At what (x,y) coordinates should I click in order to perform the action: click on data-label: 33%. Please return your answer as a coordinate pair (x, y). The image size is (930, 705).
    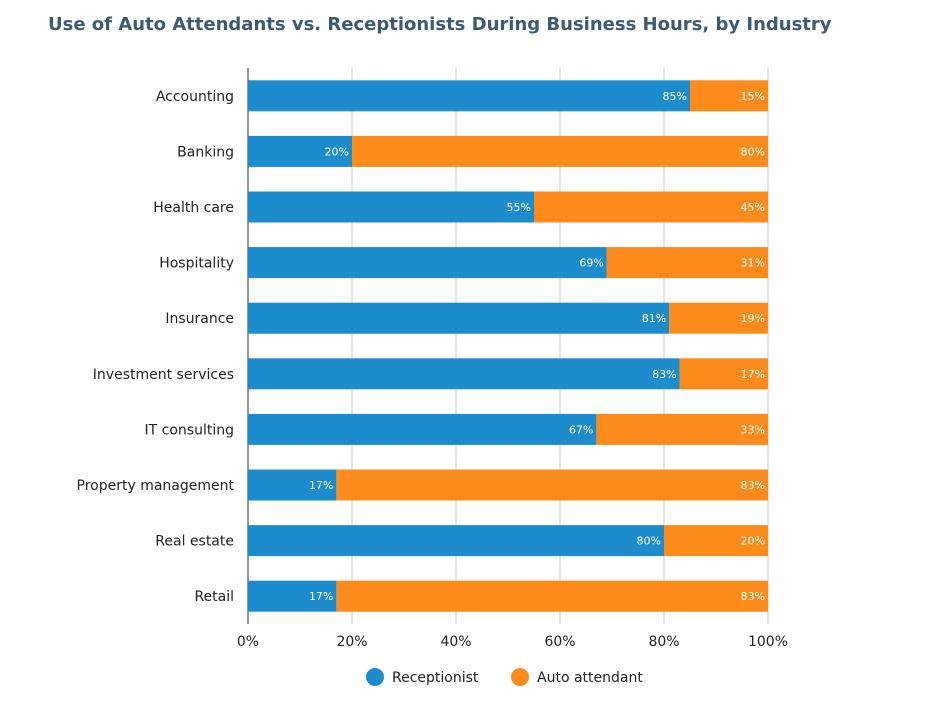
    Looking at the image, I should click on (753, 429).